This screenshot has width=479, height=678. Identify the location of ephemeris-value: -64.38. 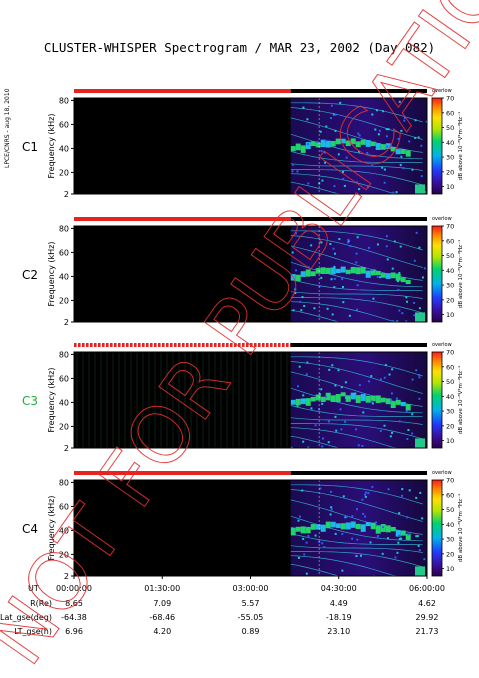
(74, 617).